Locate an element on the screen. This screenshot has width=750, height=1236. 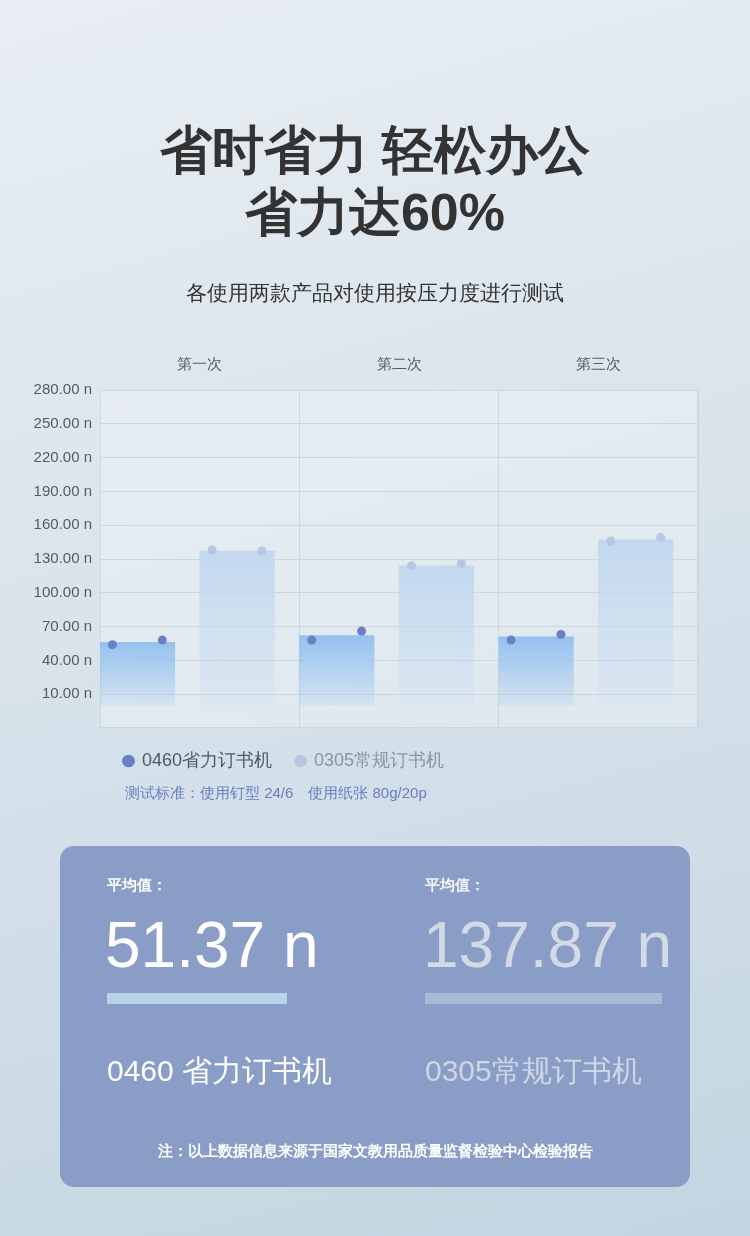
y-tick-label: 220.00 n is located at coordinates (62, 456).